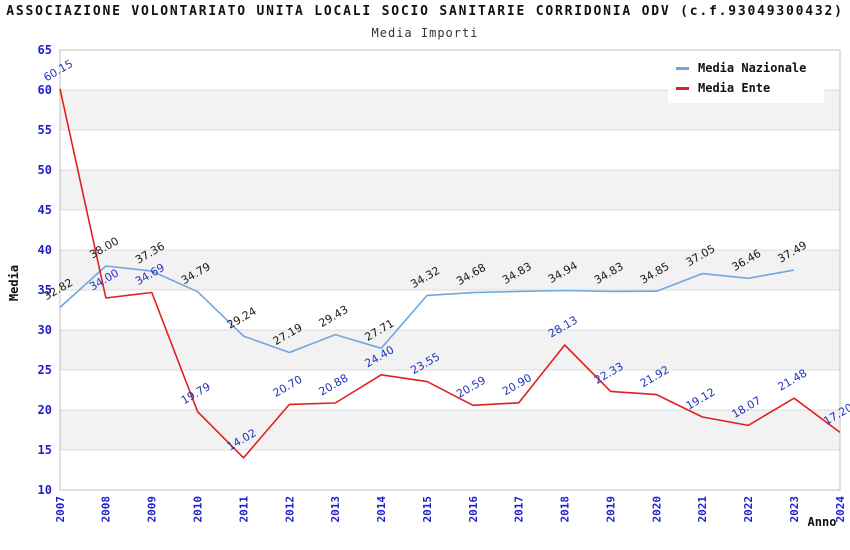  I want to click on y-tick-label: 40, so click(45, 250).